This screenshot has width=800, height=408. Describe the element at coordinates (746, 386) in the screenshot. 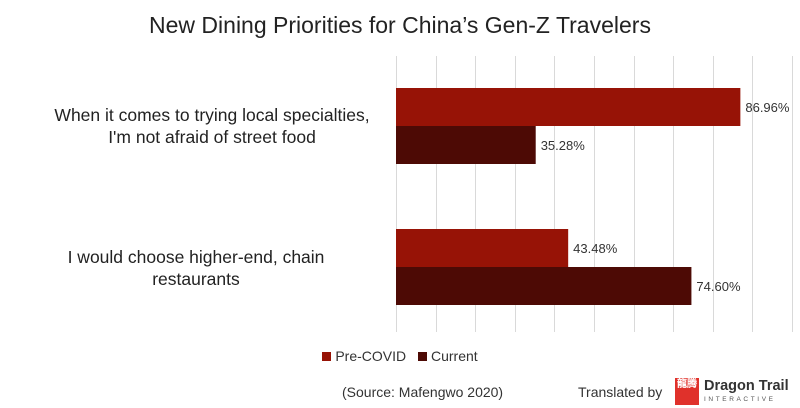

I see `dragon-trail-logo-name: Dragon Trail` at that location.